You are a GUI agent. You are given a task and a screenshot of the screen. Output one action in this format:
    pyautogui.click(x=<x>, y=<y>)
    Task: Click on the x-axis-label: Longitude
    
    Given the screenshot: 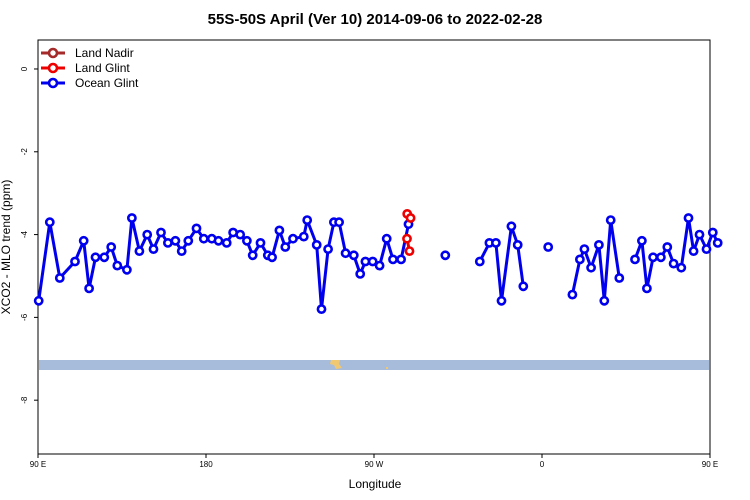 What is the action you would take?
    pyautogui.click(x=375, y=484)
    